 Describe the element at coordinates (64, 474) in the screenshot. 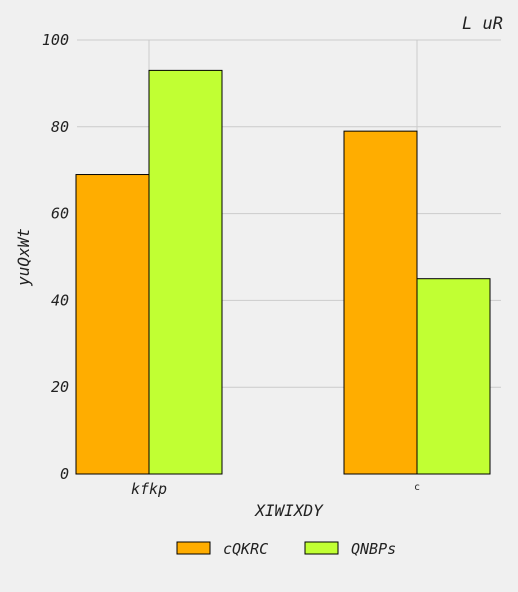

I see `y-tick-label: 0` at that location.